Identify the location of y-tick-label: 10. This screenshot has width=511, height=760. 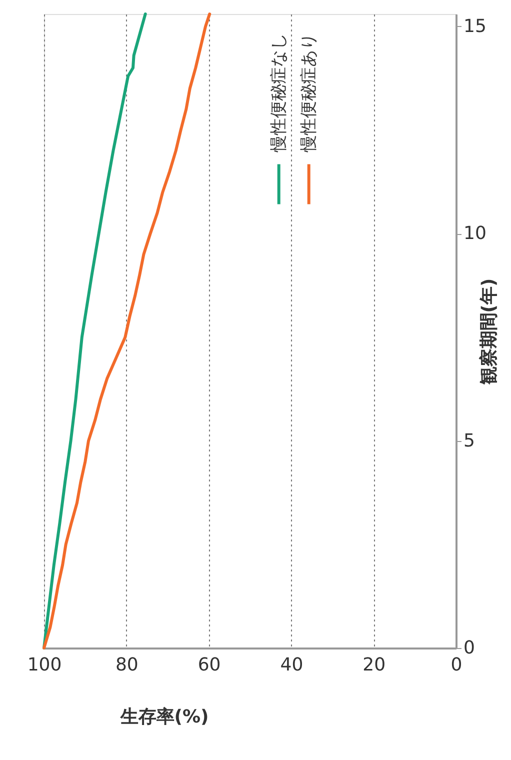
(475, 233).